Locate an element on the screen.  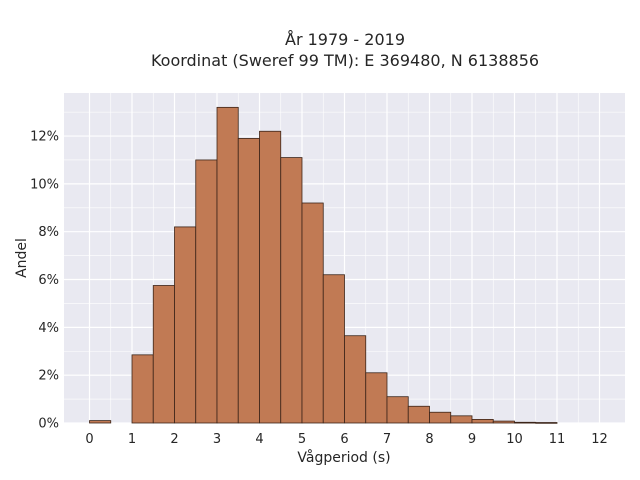
x-tick-label: 12 is located at coordinates (599, 439).